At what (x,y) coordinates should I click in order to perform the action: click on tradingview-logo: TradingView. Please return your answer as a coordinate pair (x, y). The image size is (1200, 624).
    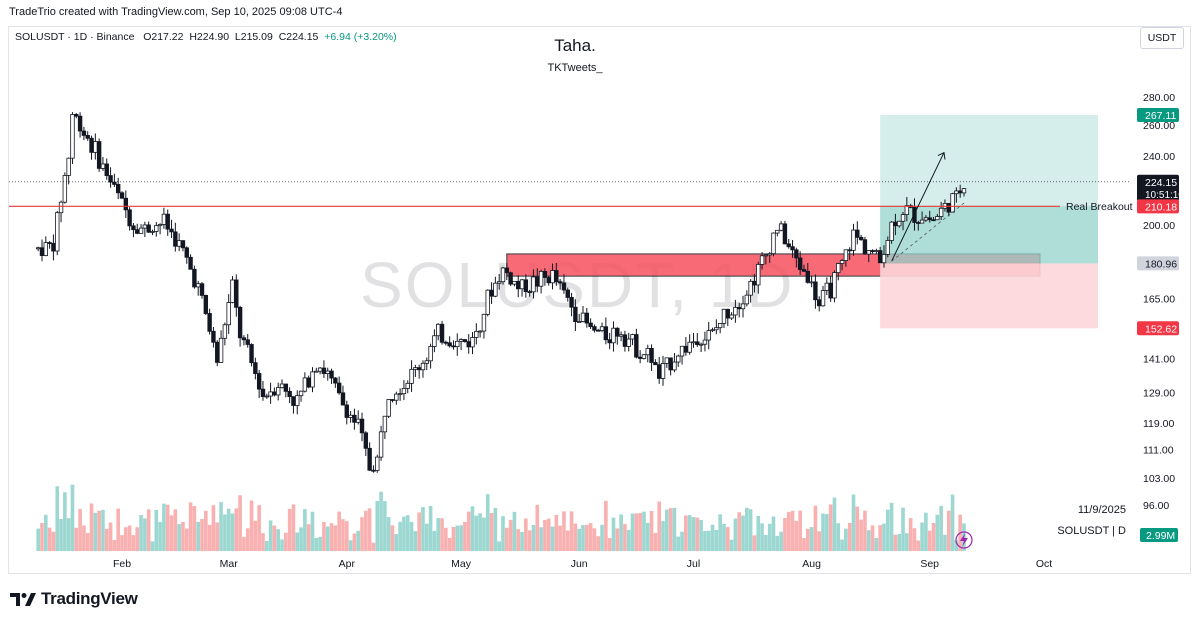
    Looking at the image, I should click on (74, 599).